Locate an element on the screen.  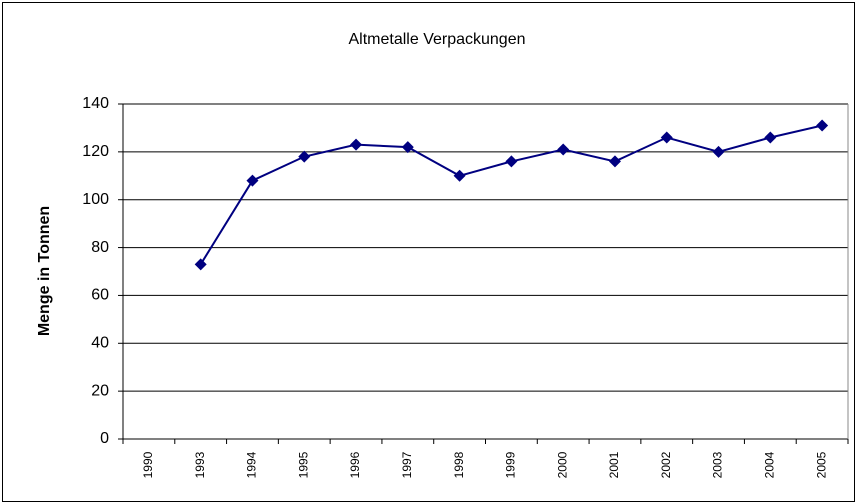
x-tick-label: 2002 is located at coordinates (666, 464).